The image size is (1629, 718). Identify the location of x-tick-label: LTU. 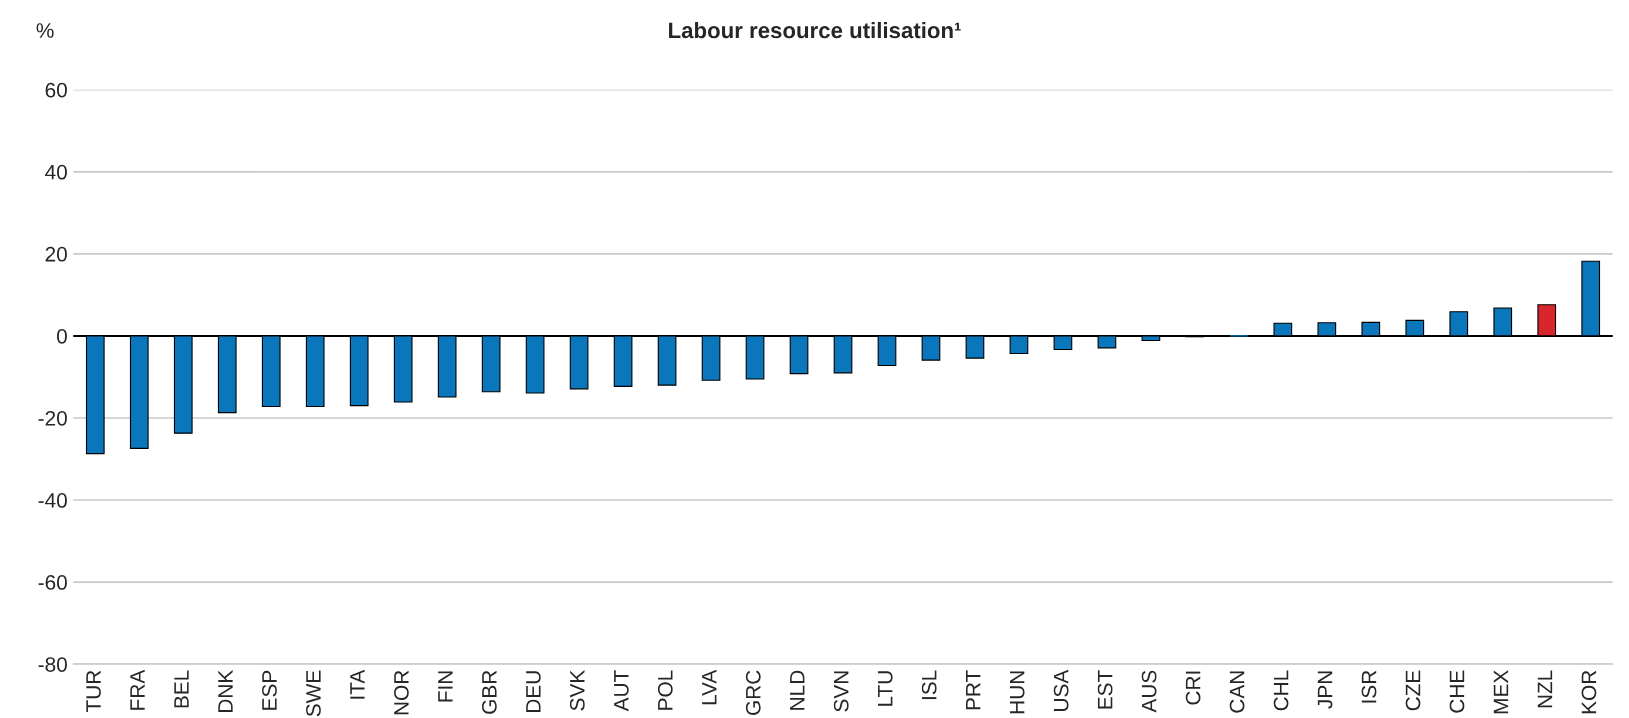
(885, 688).